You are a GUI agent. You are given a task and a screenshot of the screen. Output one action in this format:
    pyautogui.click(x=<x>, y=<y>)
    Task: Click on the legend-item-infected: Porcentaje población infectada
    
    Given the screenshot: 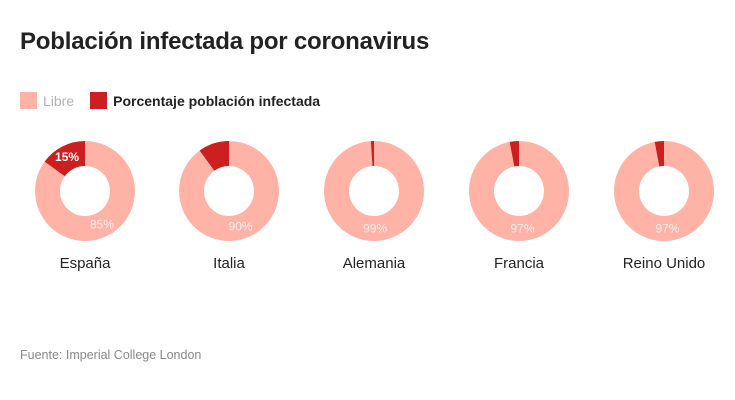 What is the action you would take?
    pyautogui.click(x=205, y=100)
    